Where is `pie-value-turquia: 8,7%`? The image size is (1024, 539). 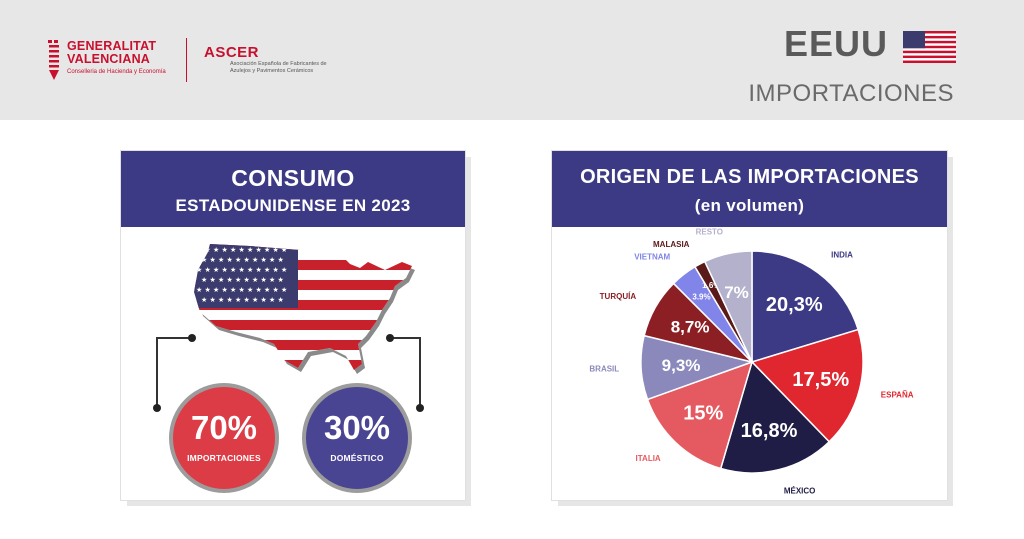 pie-value-turquia: 8,7% is located at coordinates (690, 327).